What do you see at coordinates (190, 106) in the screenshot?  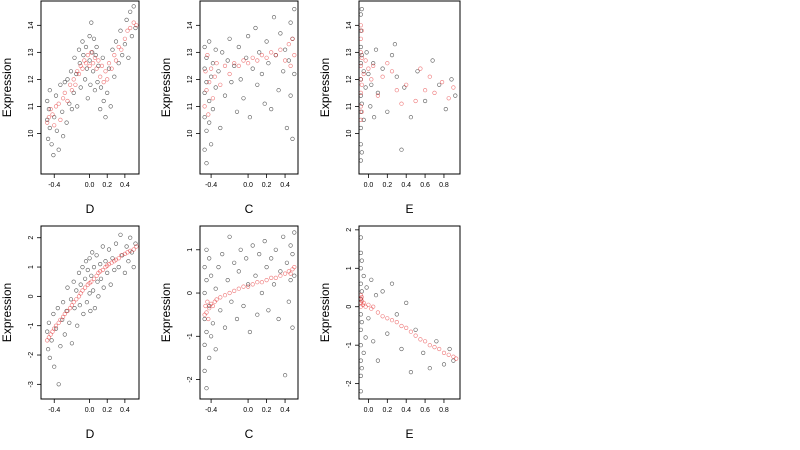 I see `y-tick-label: 11` at bounding box center [190, 106].